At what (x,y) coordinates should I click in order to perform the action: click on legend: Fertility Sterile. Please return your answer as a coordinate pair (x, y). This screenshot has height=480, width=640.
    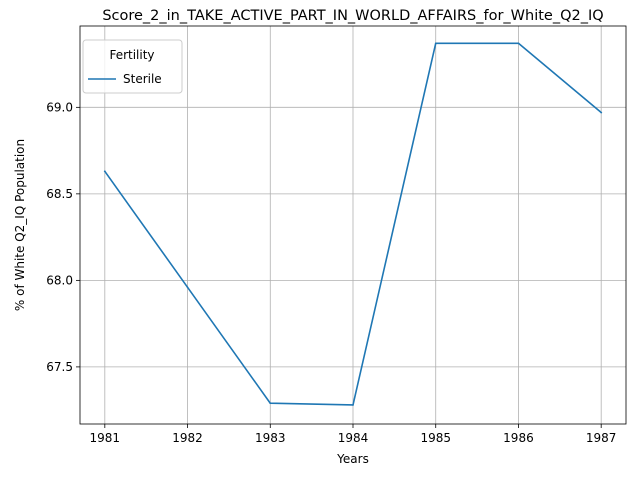
    Looking at the image, I should click on (132, 66).